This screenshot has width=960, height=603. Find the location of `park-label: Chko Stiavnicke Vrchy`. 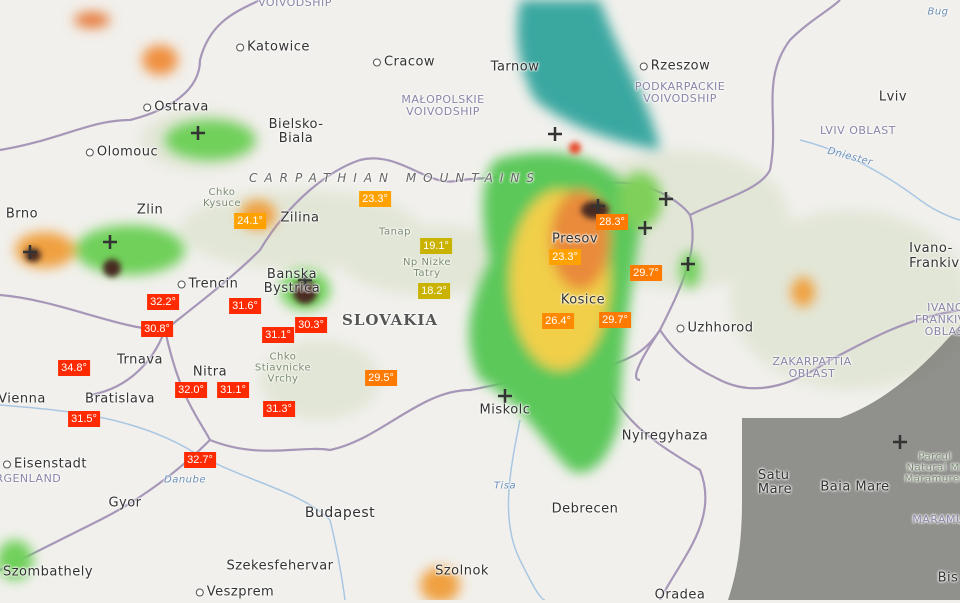

park-label: Chko Stiavnicke Vrchy is located at coordinates (283, 368).